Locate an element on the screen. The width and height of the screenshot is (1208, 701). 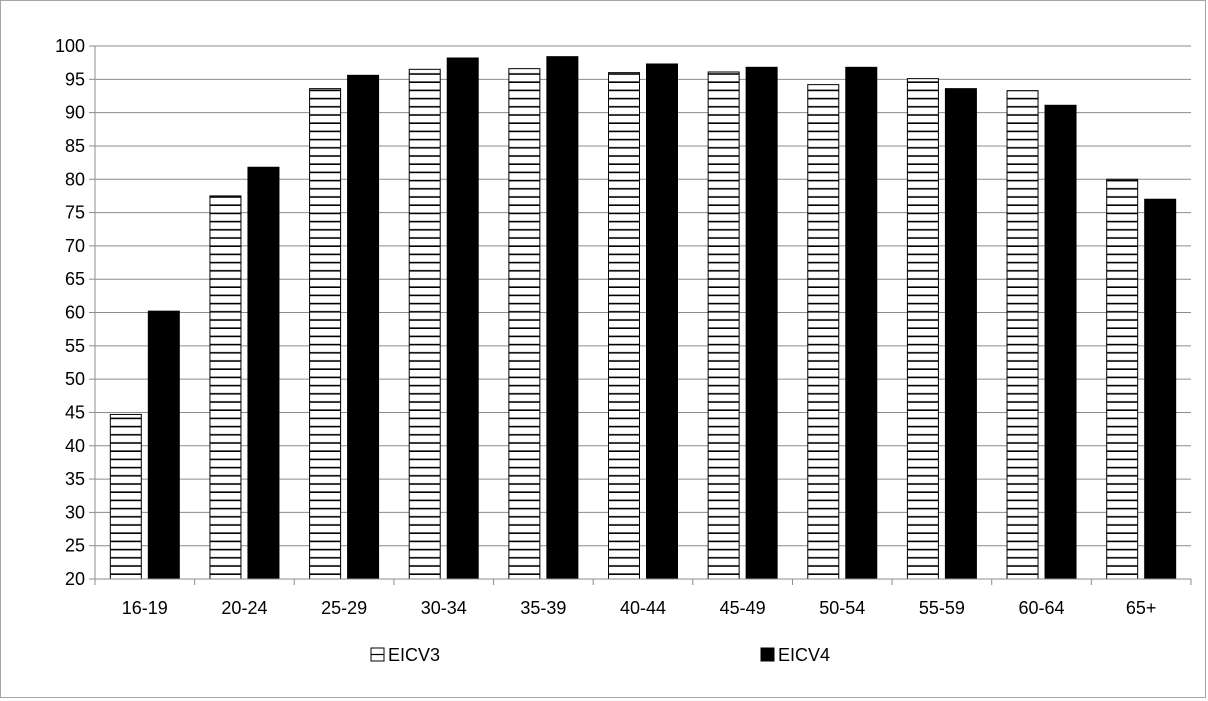
x-tick-label: 50-54 is located at coordinates (842, 608).